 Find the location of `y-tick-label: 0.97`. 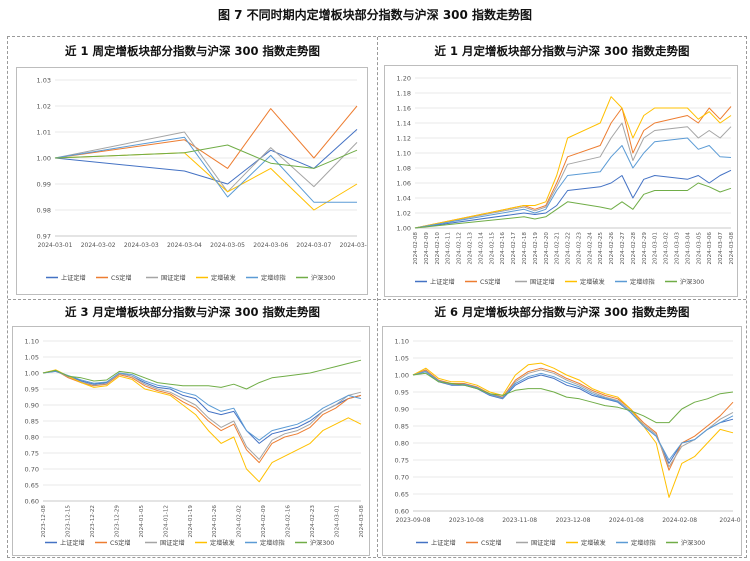

y-tick-label: 0.97 is located at coordinates (44, 237).